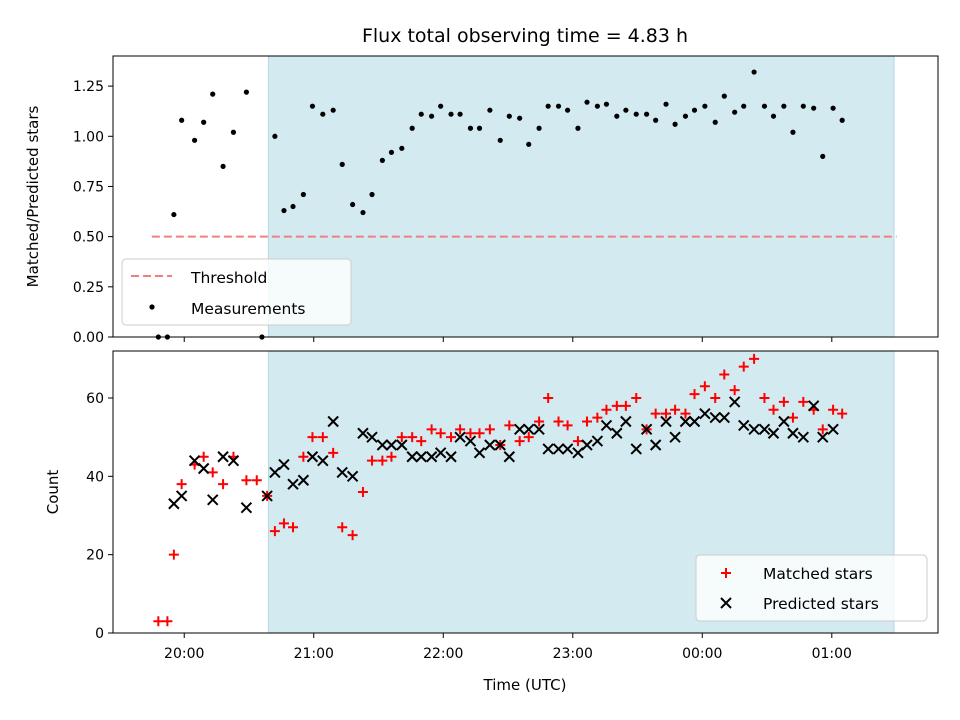 The width and height of the screenshot is (960, 720). Describe the element at coordinates (818, 574) in the screenshot. I see `legend-matched-label: Matched stars` at that location.